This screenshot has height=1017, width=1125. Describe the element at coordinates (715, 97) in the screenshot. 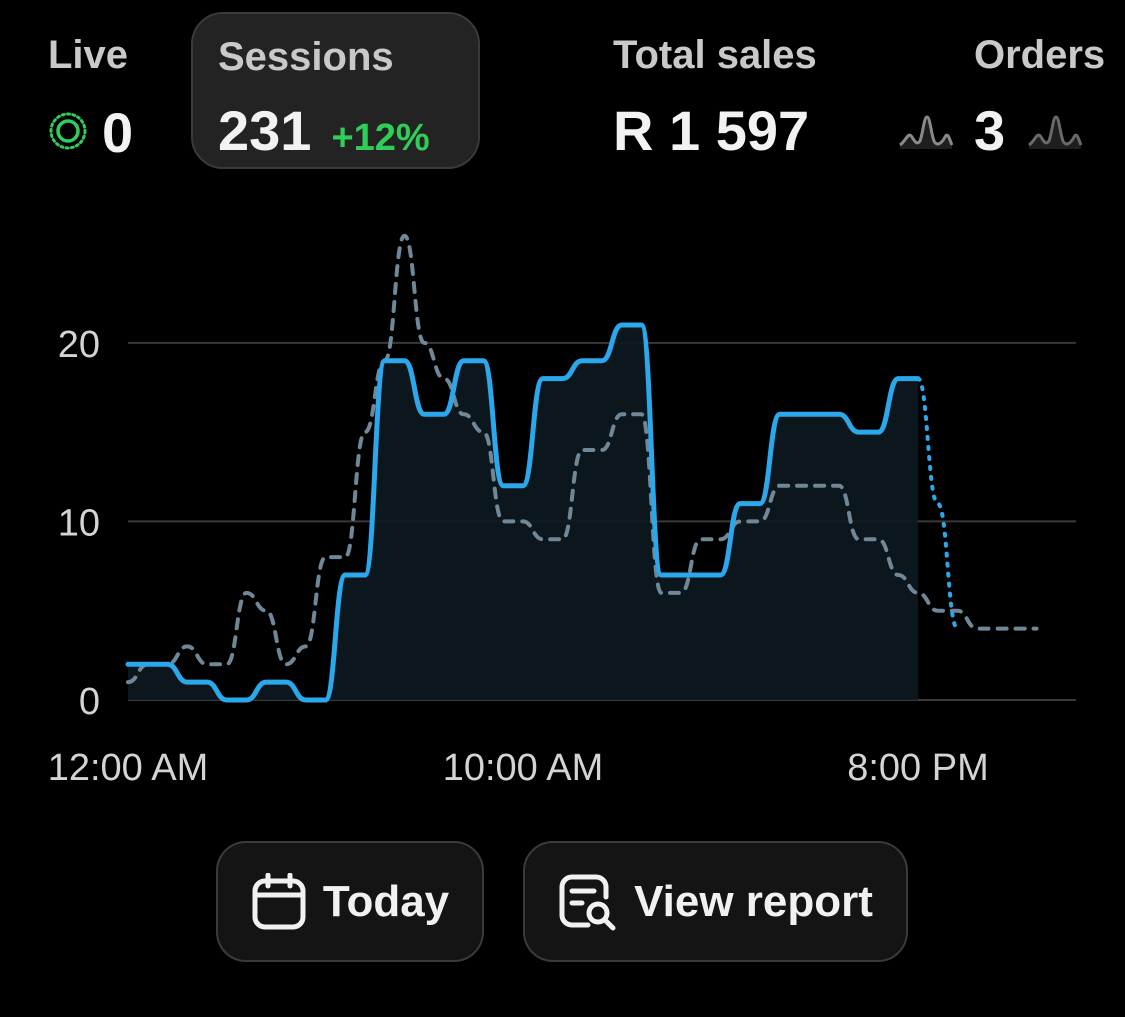

I see `metric-total-sales: Total sales R 1 597` at that location.